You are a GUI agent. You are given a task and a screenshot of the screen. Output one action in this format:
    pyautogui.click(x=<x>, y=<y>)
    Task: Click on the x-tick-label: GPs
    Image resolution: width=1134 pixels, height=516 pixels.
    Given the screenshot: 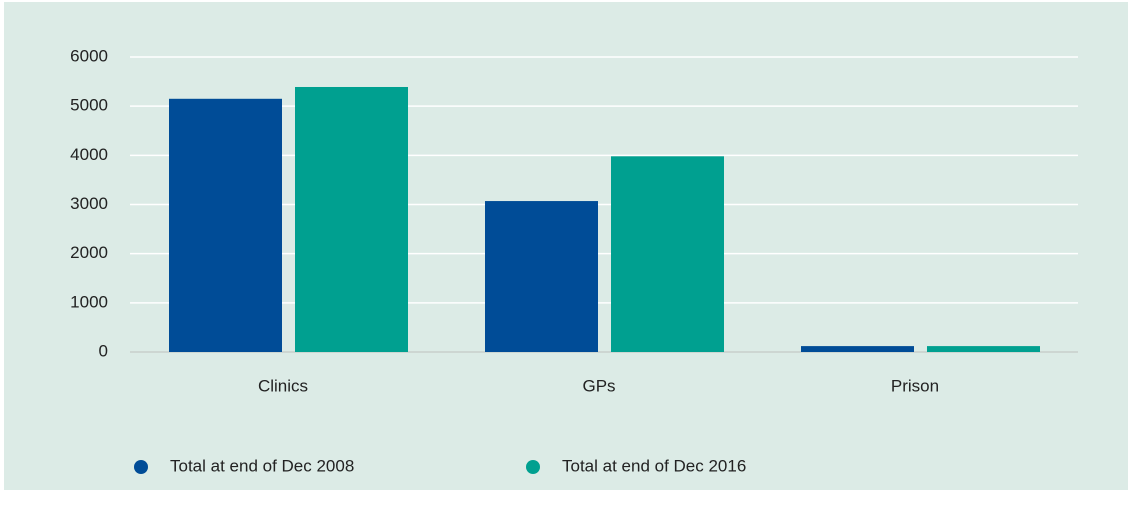 What is the action you would take?
    pyautogui.click(x=598, y=385)
    